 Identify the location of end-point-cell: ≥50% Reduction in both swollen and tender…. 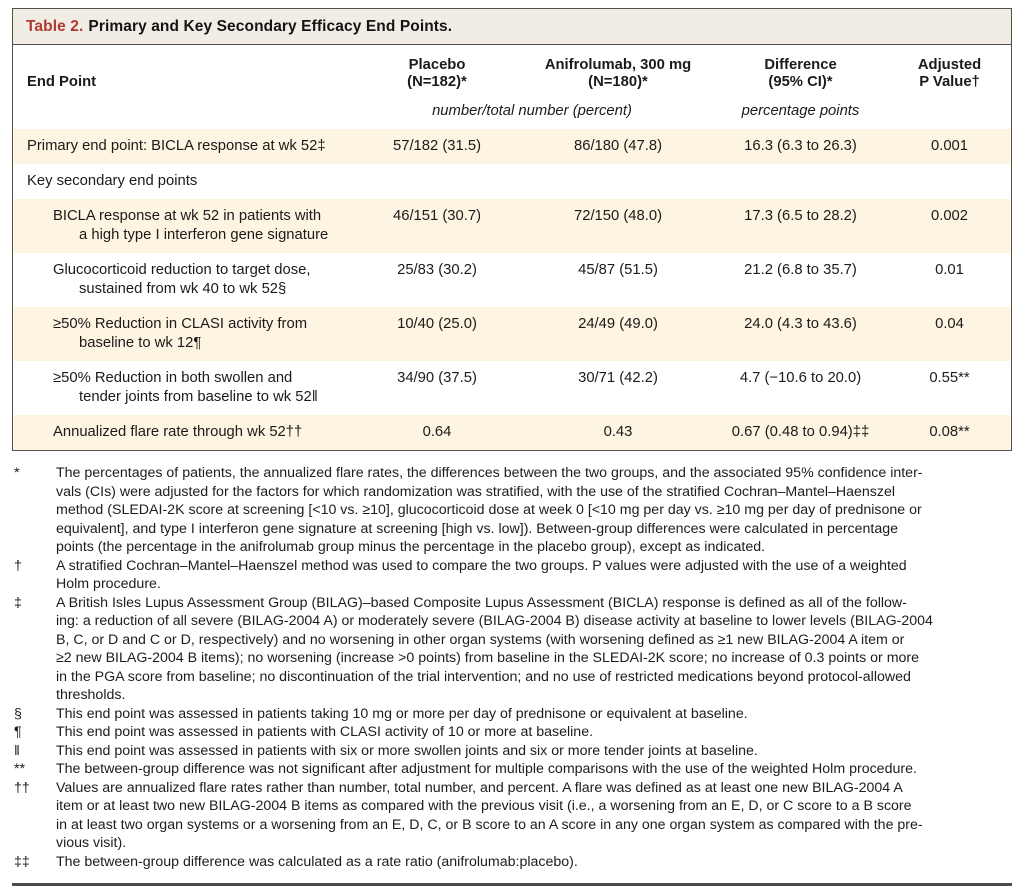
(182, 388).